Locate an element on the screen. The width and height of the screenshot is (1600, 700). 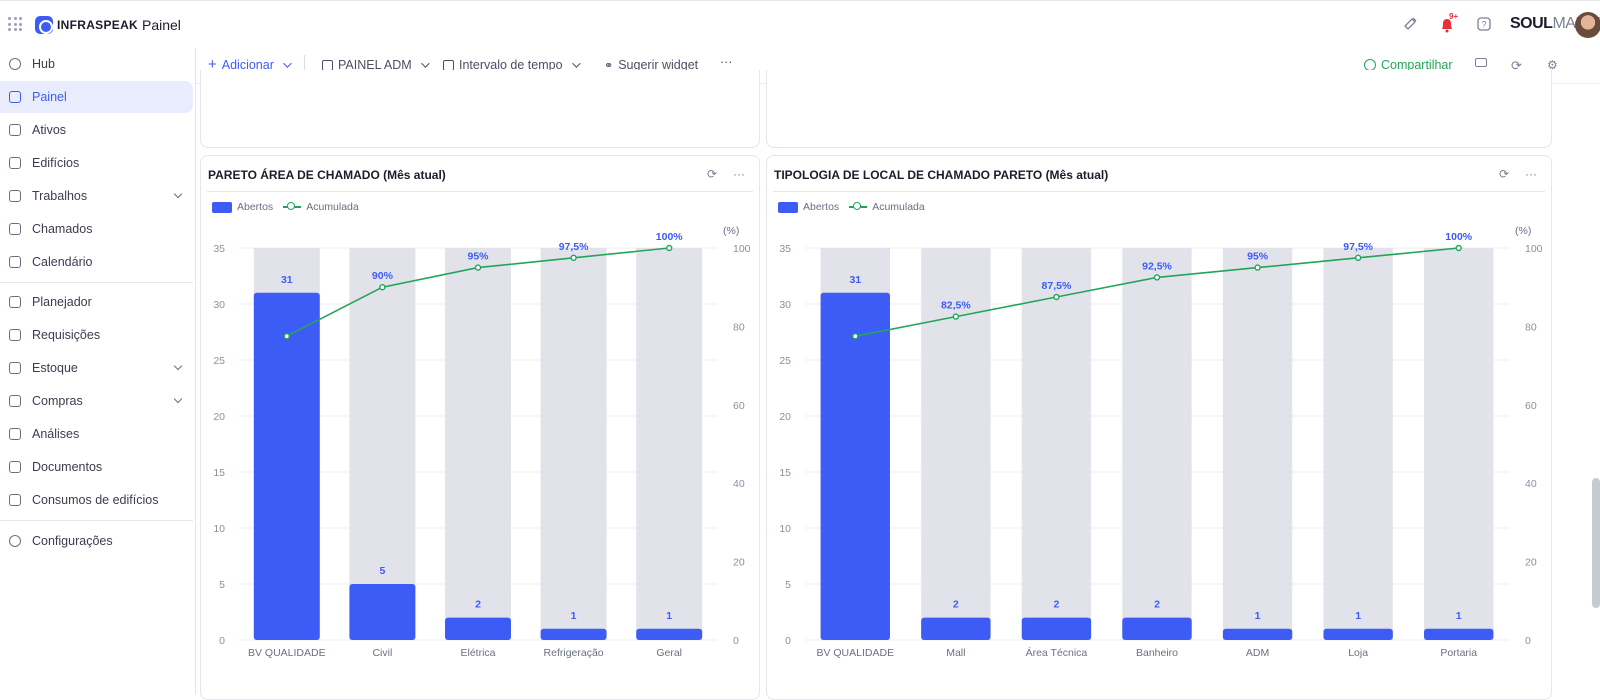
analytics-icon is located at coordinates (15, 434).